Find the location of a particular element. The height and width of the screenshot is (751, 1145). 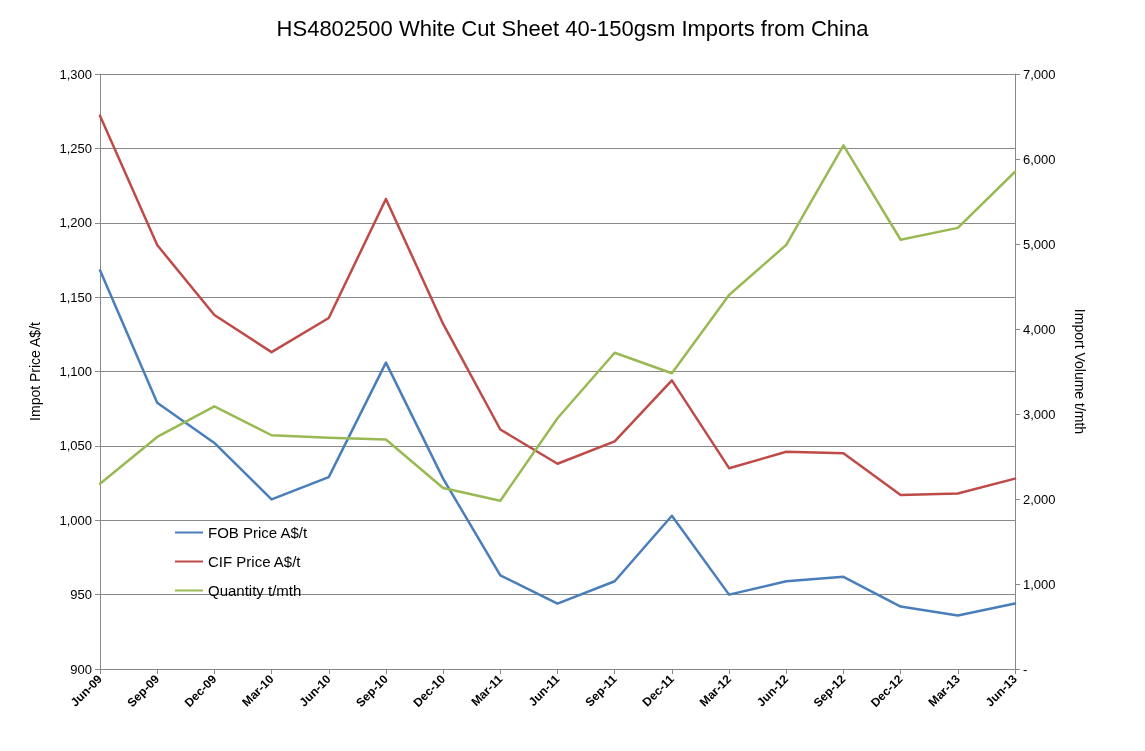

legend-label: FOB Price A$/t is located at coordinates (258, 532).